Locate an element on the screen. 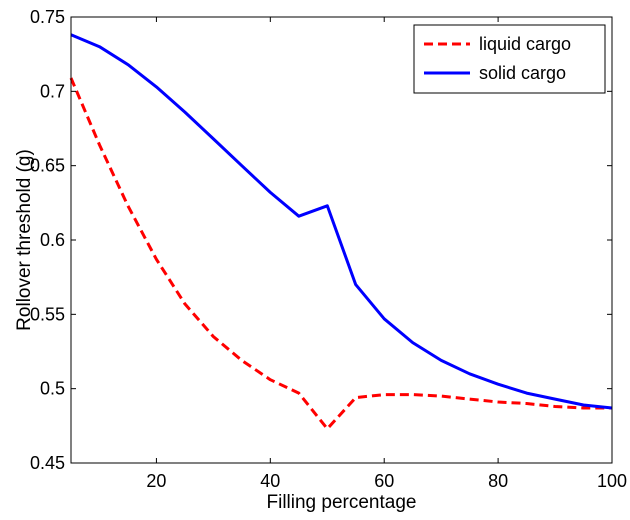  x-tick-label: 100 is located at coordinates (612, 481).